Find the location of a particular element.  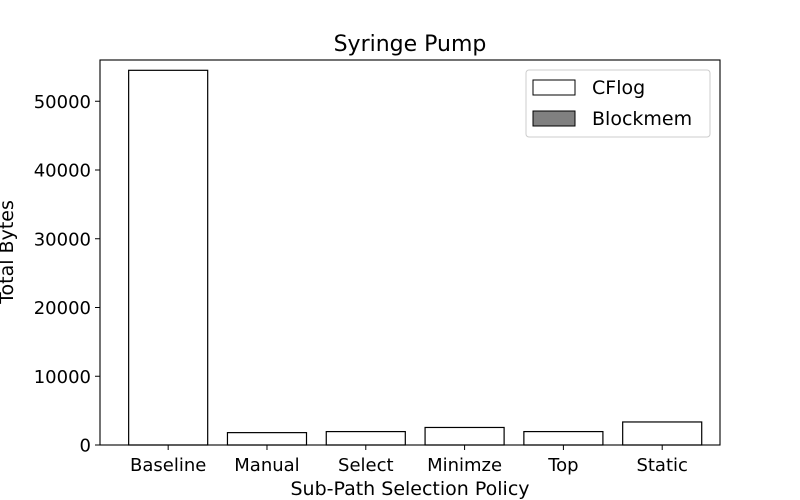

y-axis: 0 10000 20000 30000 40000 50000 is located at coordinates (67, 274).